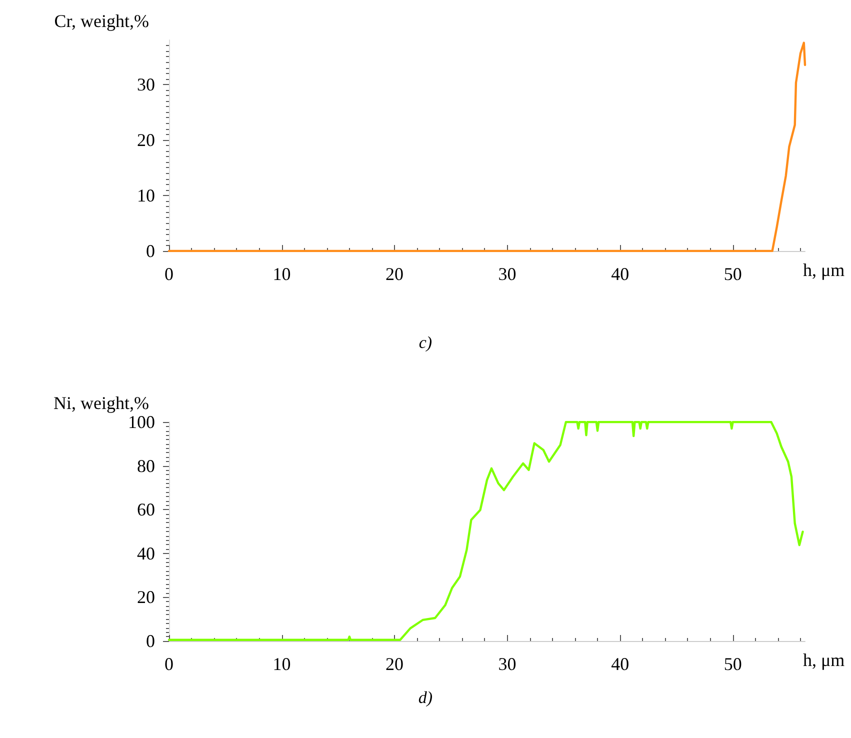  What do you see at coordinates (146, 510) in the screenshot?
I see `y-tick-label: 60` at bounding box center [146, 510].